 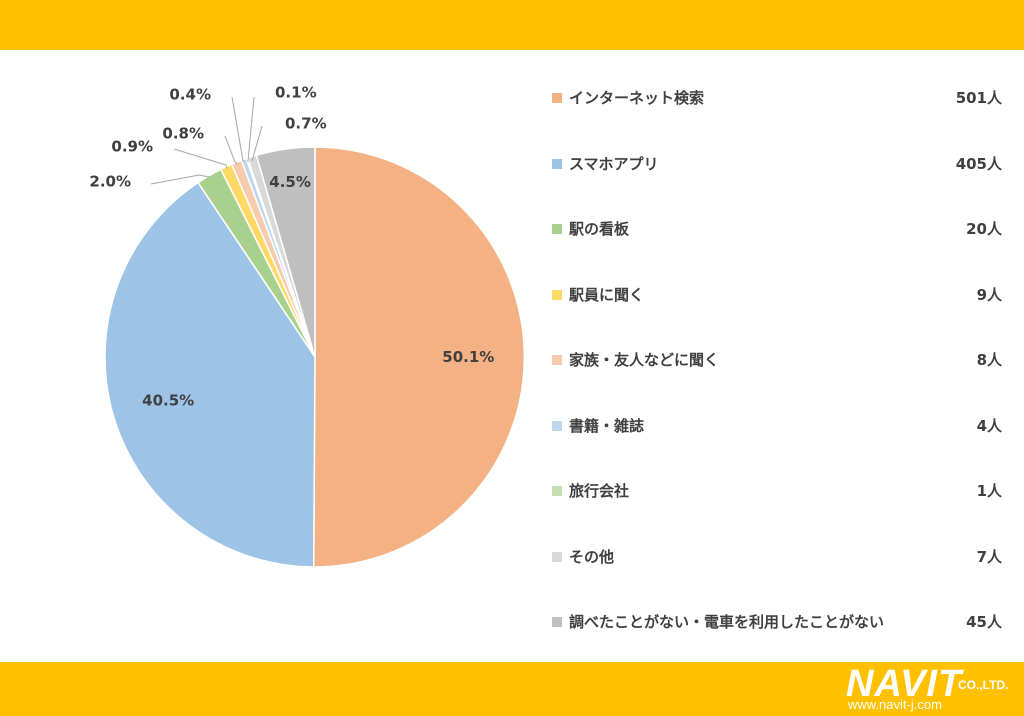 What do you see at coordinates (984, 229) in the screenshot?
I see `legend-count: 20人` at bounding box center [984, 229].